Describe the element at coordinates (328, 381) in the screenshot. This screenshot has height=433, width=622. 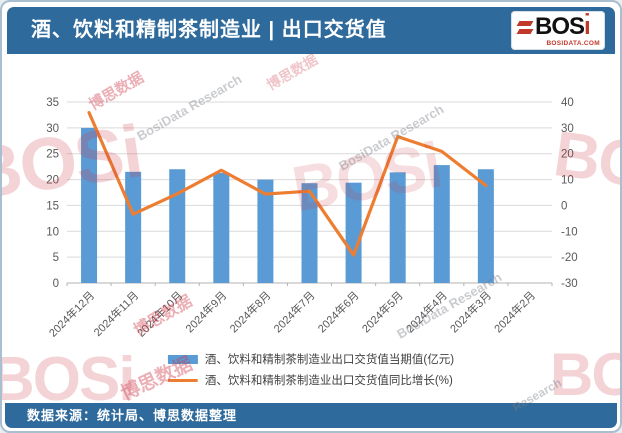
I see `legend-line-label: 酒、饮料和精制茶制造业出口交货值同比增长(%)` at that location.